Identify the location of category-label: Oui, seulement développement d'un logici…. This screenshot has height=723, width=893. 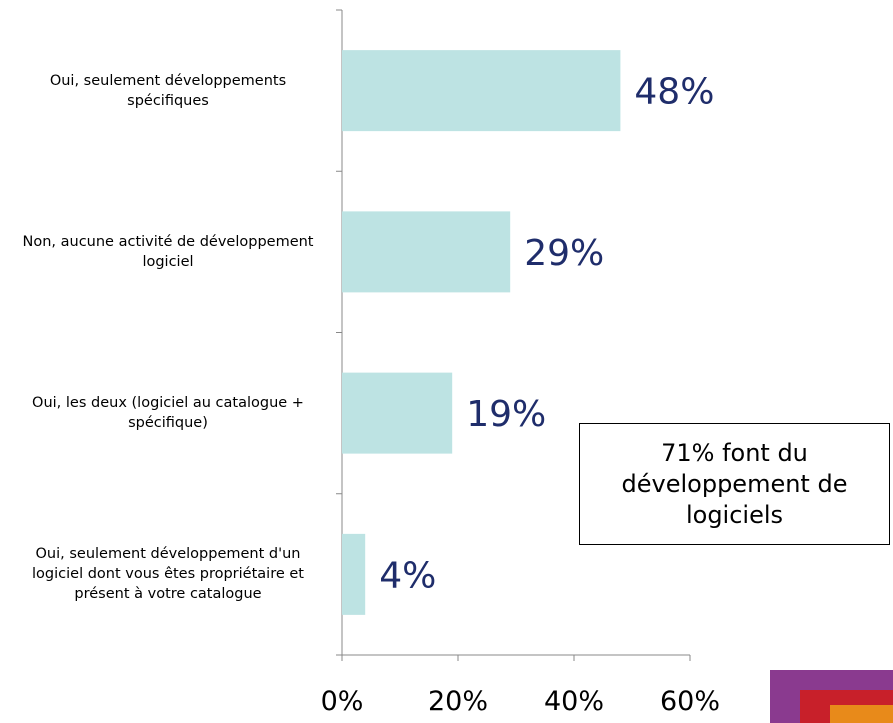
(168, 574).